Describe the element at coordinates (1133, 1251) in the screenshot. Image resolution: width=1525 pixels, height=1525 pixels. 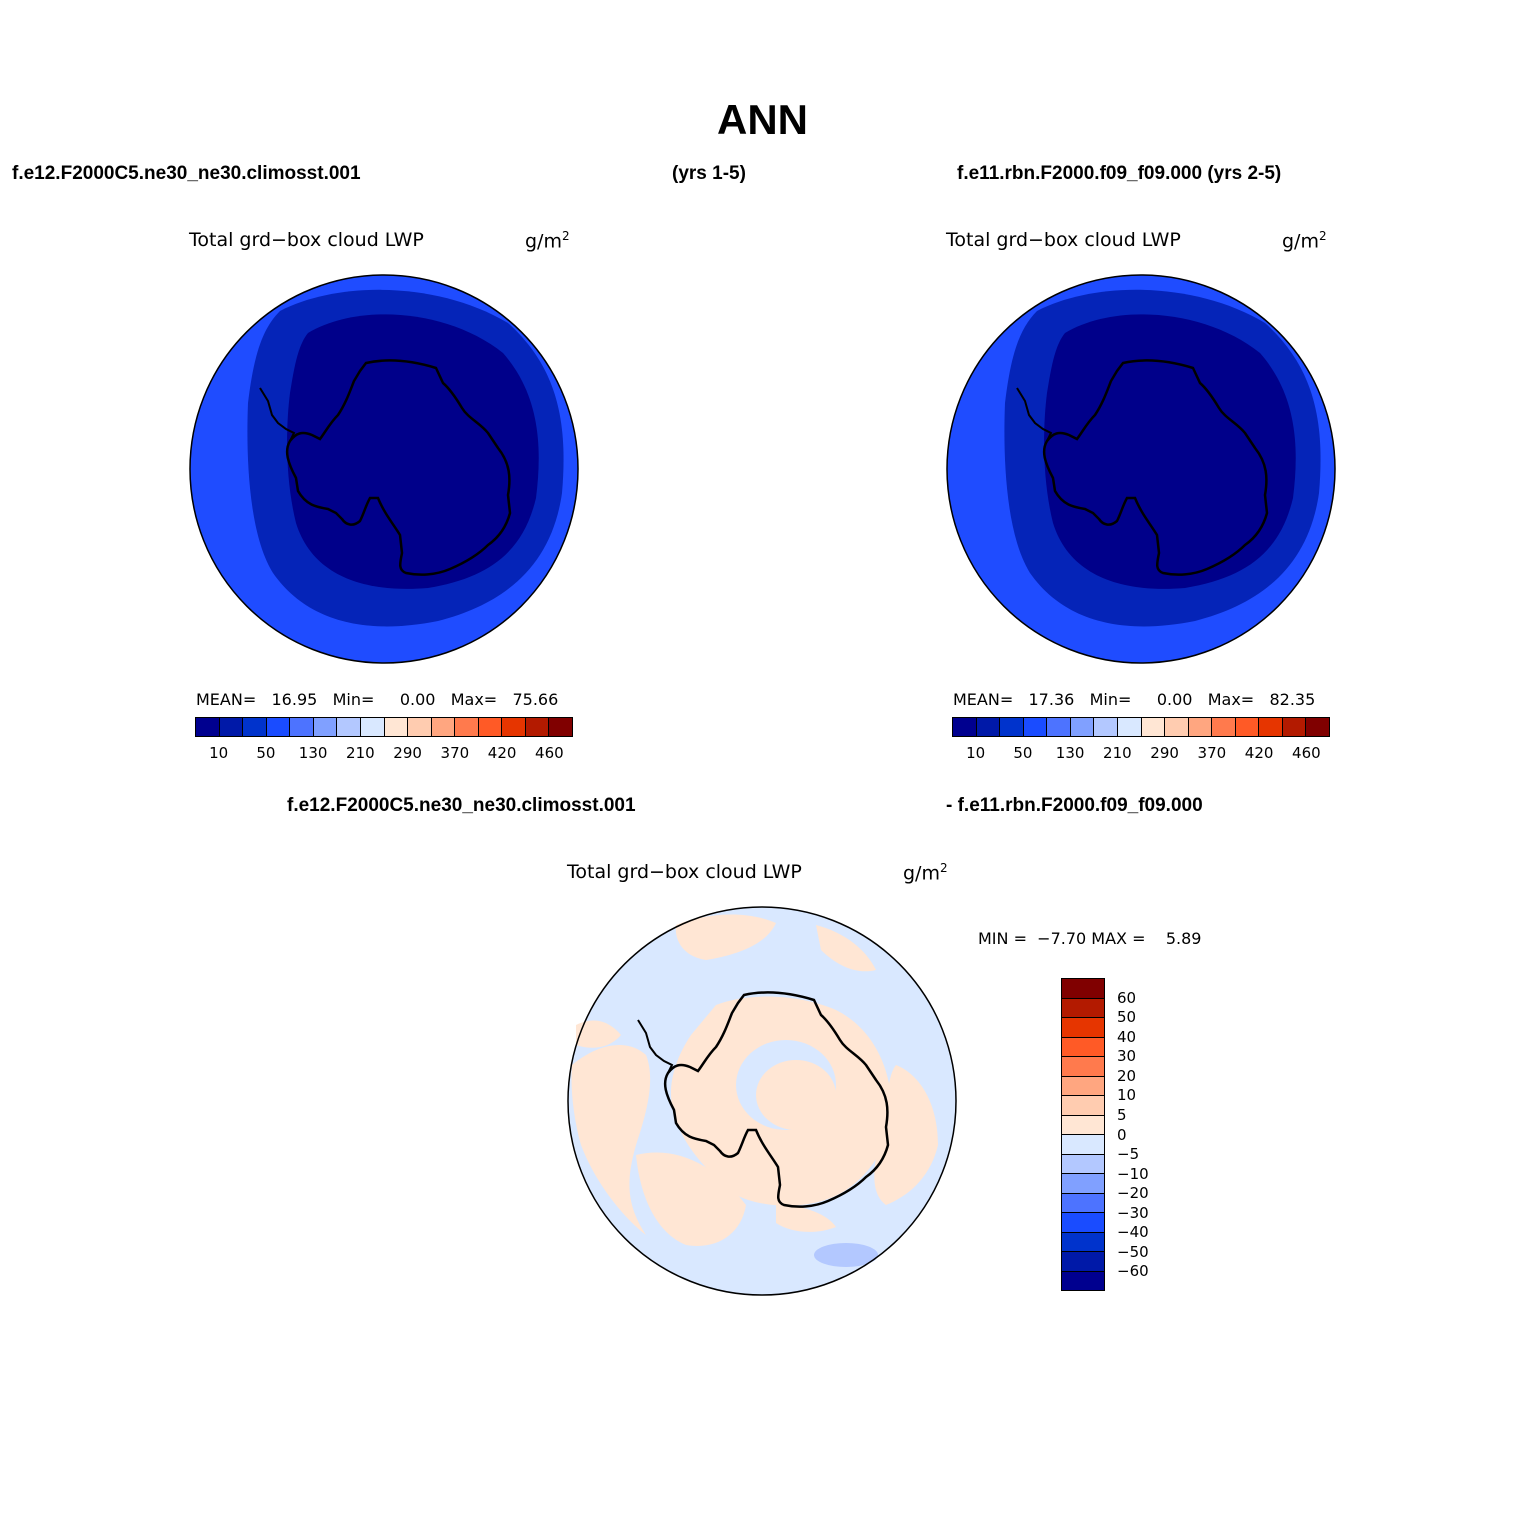
I see `diff-colorbar-tick-label: −50` at that location.